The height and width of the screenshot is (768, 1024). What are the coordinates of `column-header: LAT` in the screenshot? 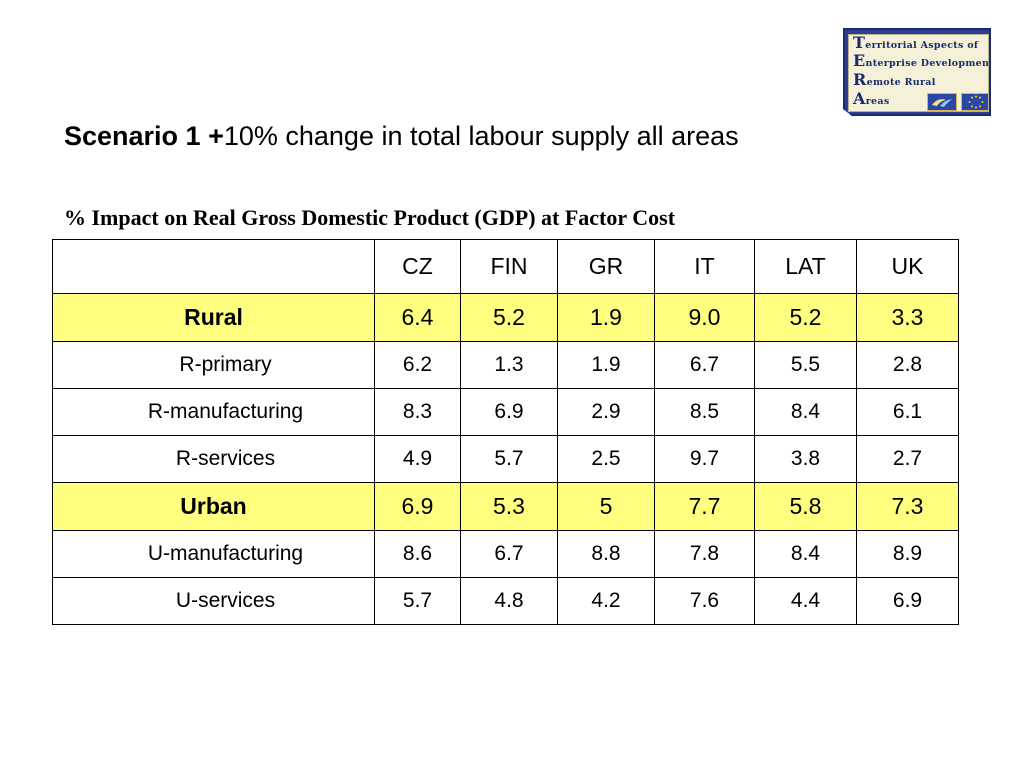 It's located at (805, 266).